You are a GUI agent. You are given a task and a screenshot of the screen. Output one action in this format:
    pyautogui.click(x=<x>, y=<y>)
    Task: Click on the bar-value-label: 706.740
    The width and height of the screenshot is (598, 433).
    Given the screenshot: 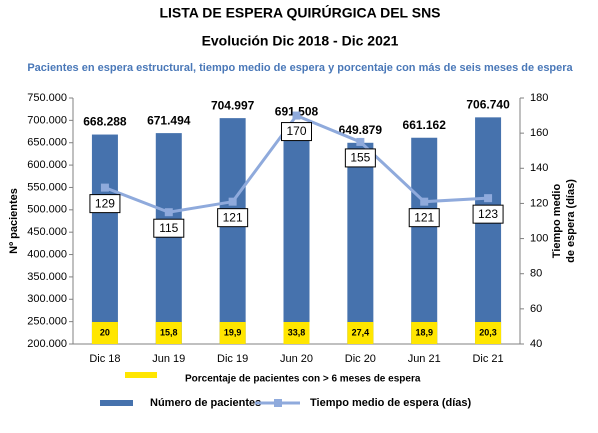 What is the action you would take?
    pyautogui.click(x=488, y=105)
    